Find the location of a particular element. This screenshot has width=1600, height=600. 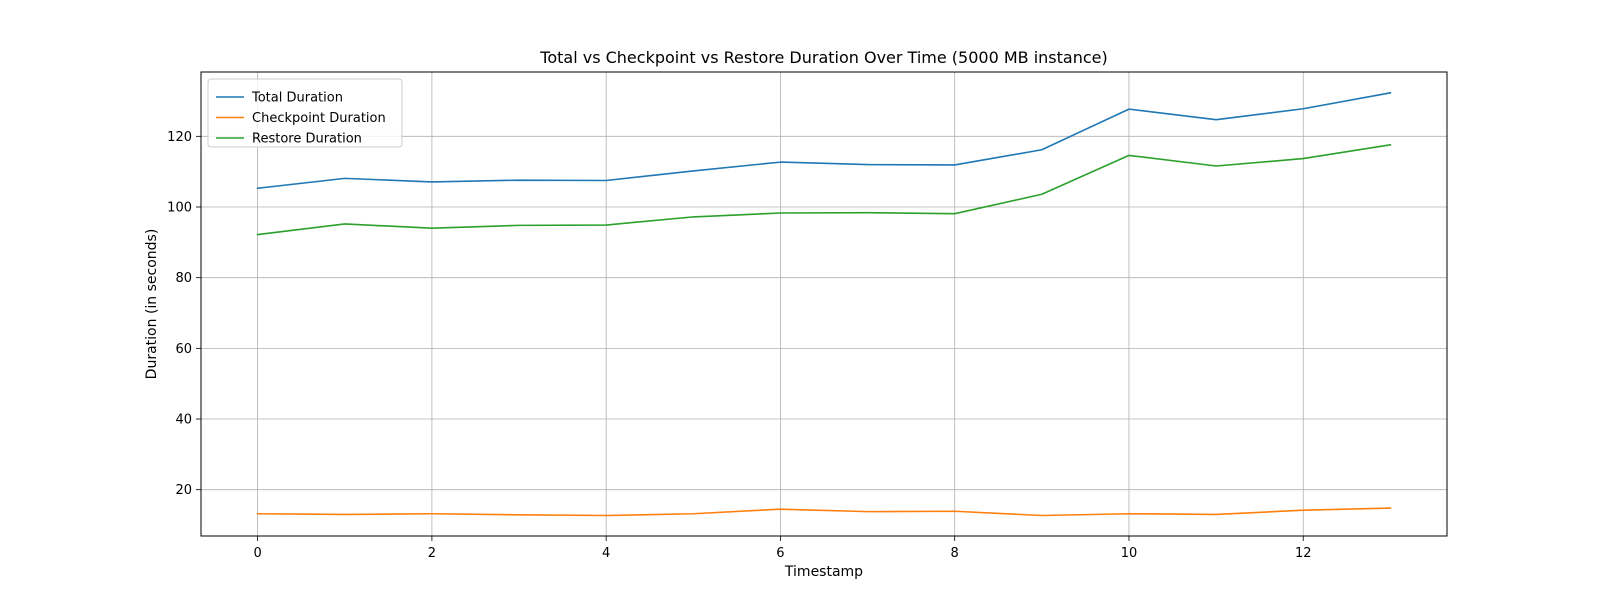

x-tick-label: 4 is located at coordinates (606, 553).